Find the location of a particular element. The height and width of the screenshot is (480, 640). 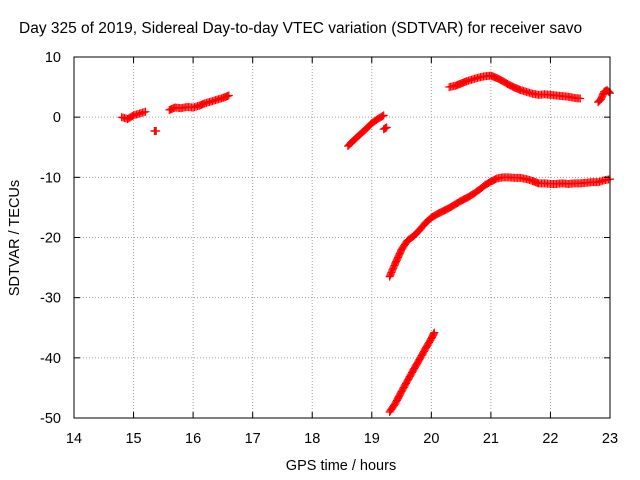

x-tick-label: 16 is located at coordinates (193, 439).